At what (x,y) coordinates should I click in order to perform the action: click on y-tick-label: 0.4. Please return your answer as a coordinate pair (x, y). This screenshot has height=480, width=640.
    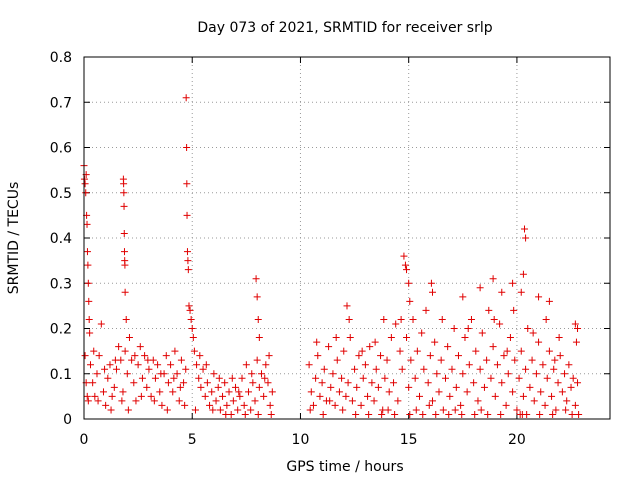
    Looking at the image, I should click on (61, 239).